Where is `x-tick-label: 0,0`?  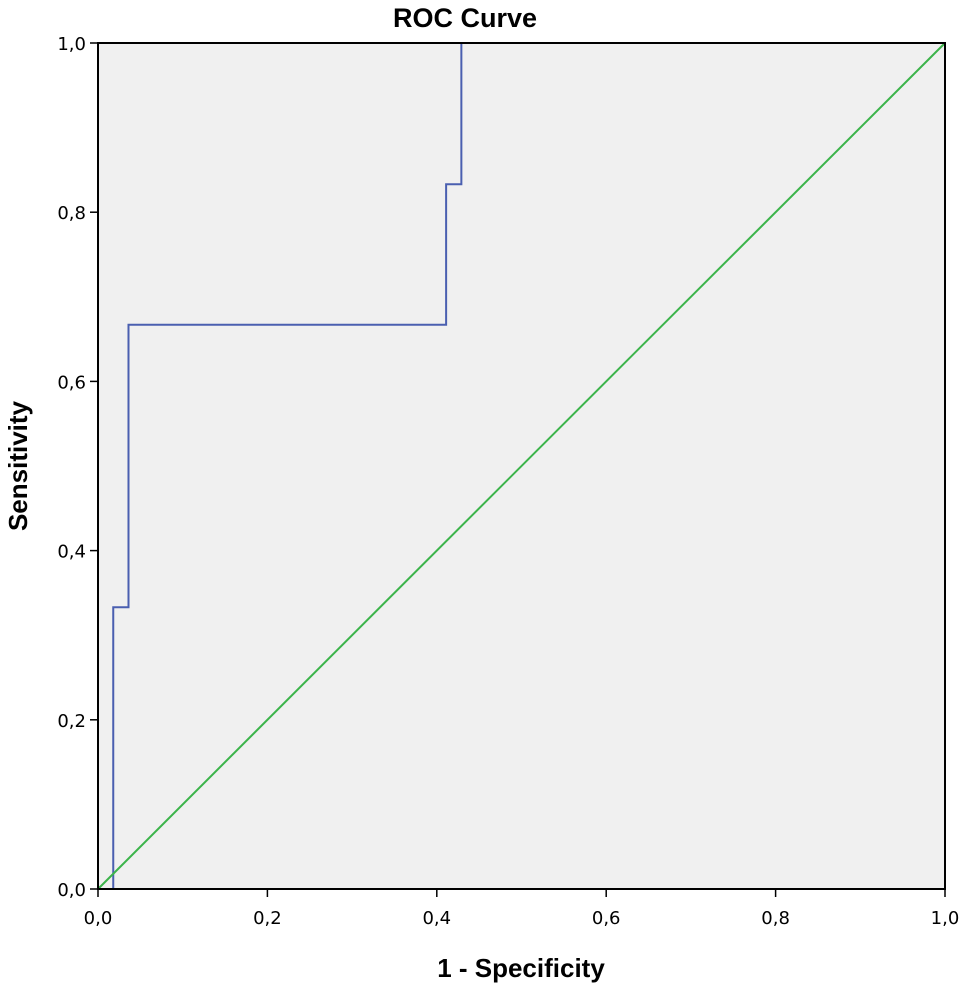 x-tick-label: 0,0 is located at coordinates (98, 918).